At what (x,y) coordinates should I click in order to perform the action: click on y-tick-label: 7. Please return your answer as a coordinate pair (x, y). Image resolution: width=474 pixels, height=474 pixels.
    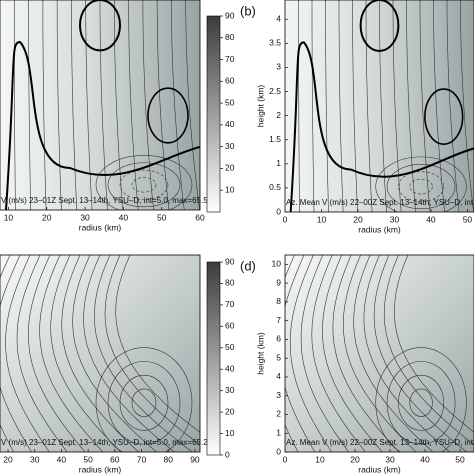
    Looking at the image, I should click on (278, 320).